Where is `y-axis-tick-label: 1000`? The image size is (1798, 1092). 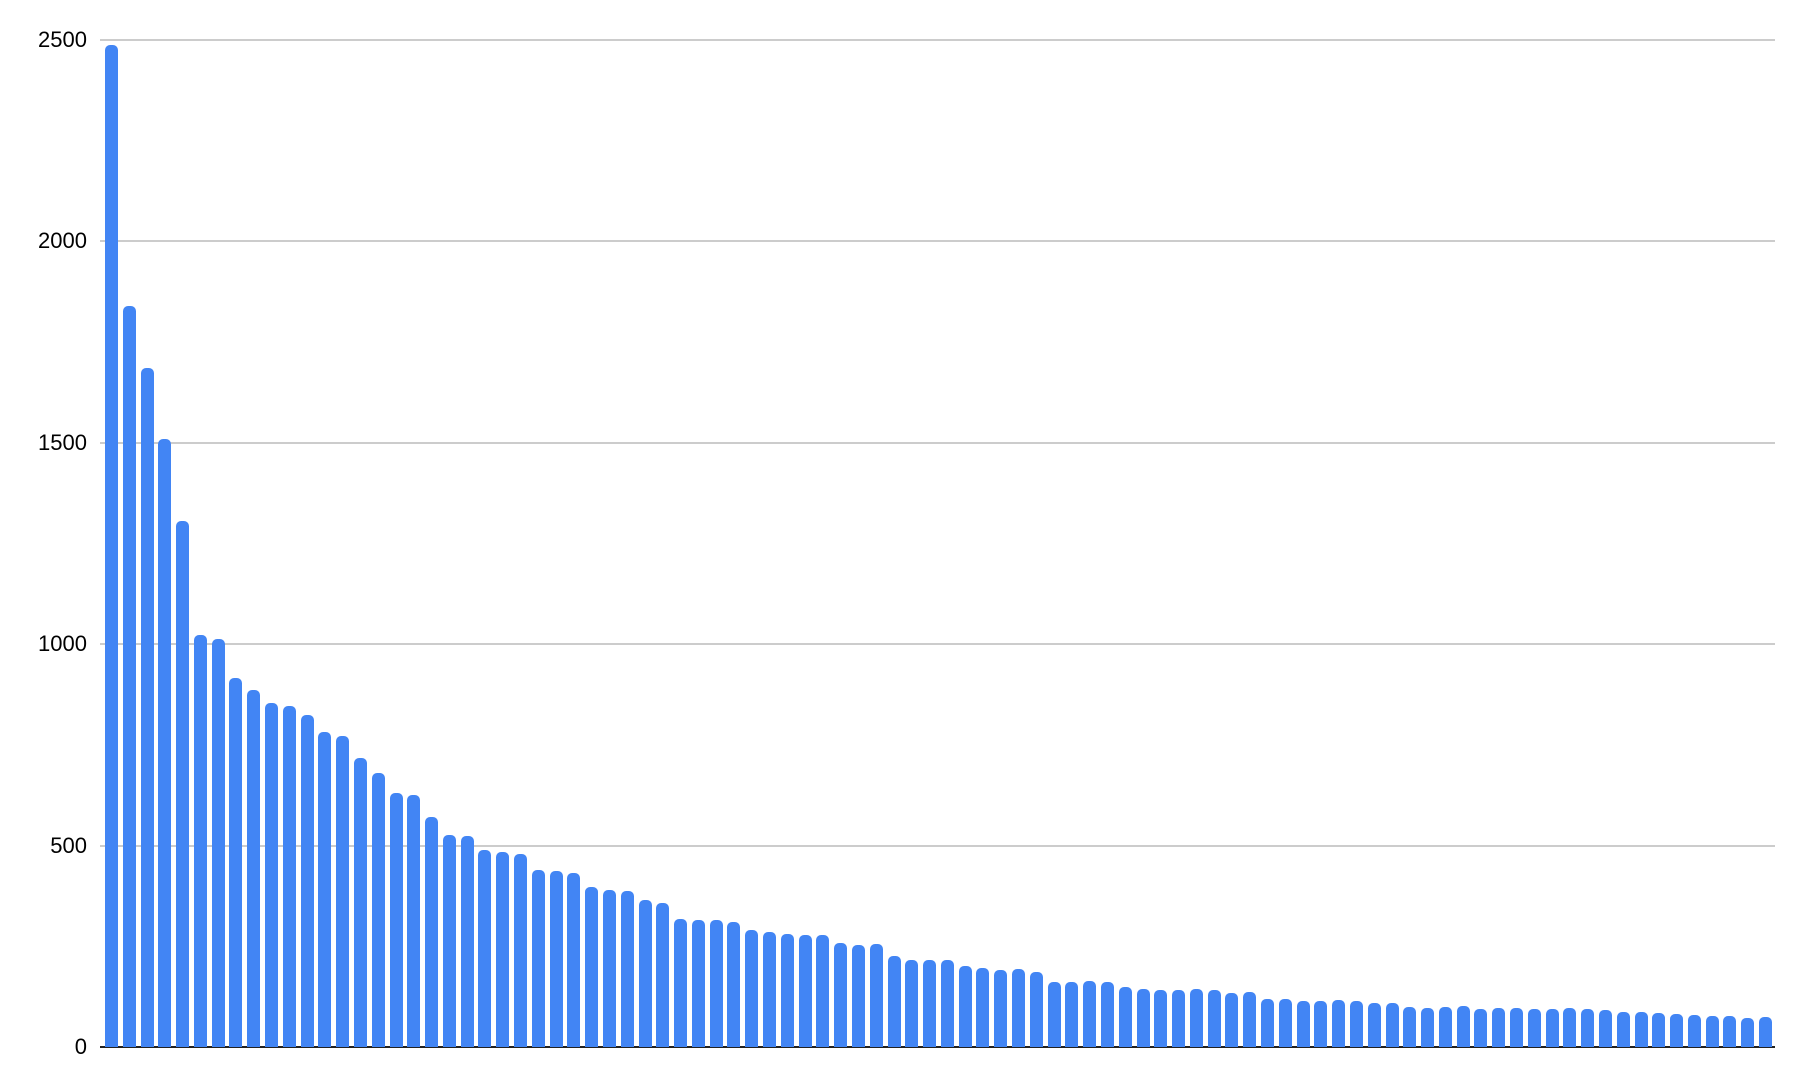 y-axis-tick-label: 1000 is located at coordinates (62, 644).